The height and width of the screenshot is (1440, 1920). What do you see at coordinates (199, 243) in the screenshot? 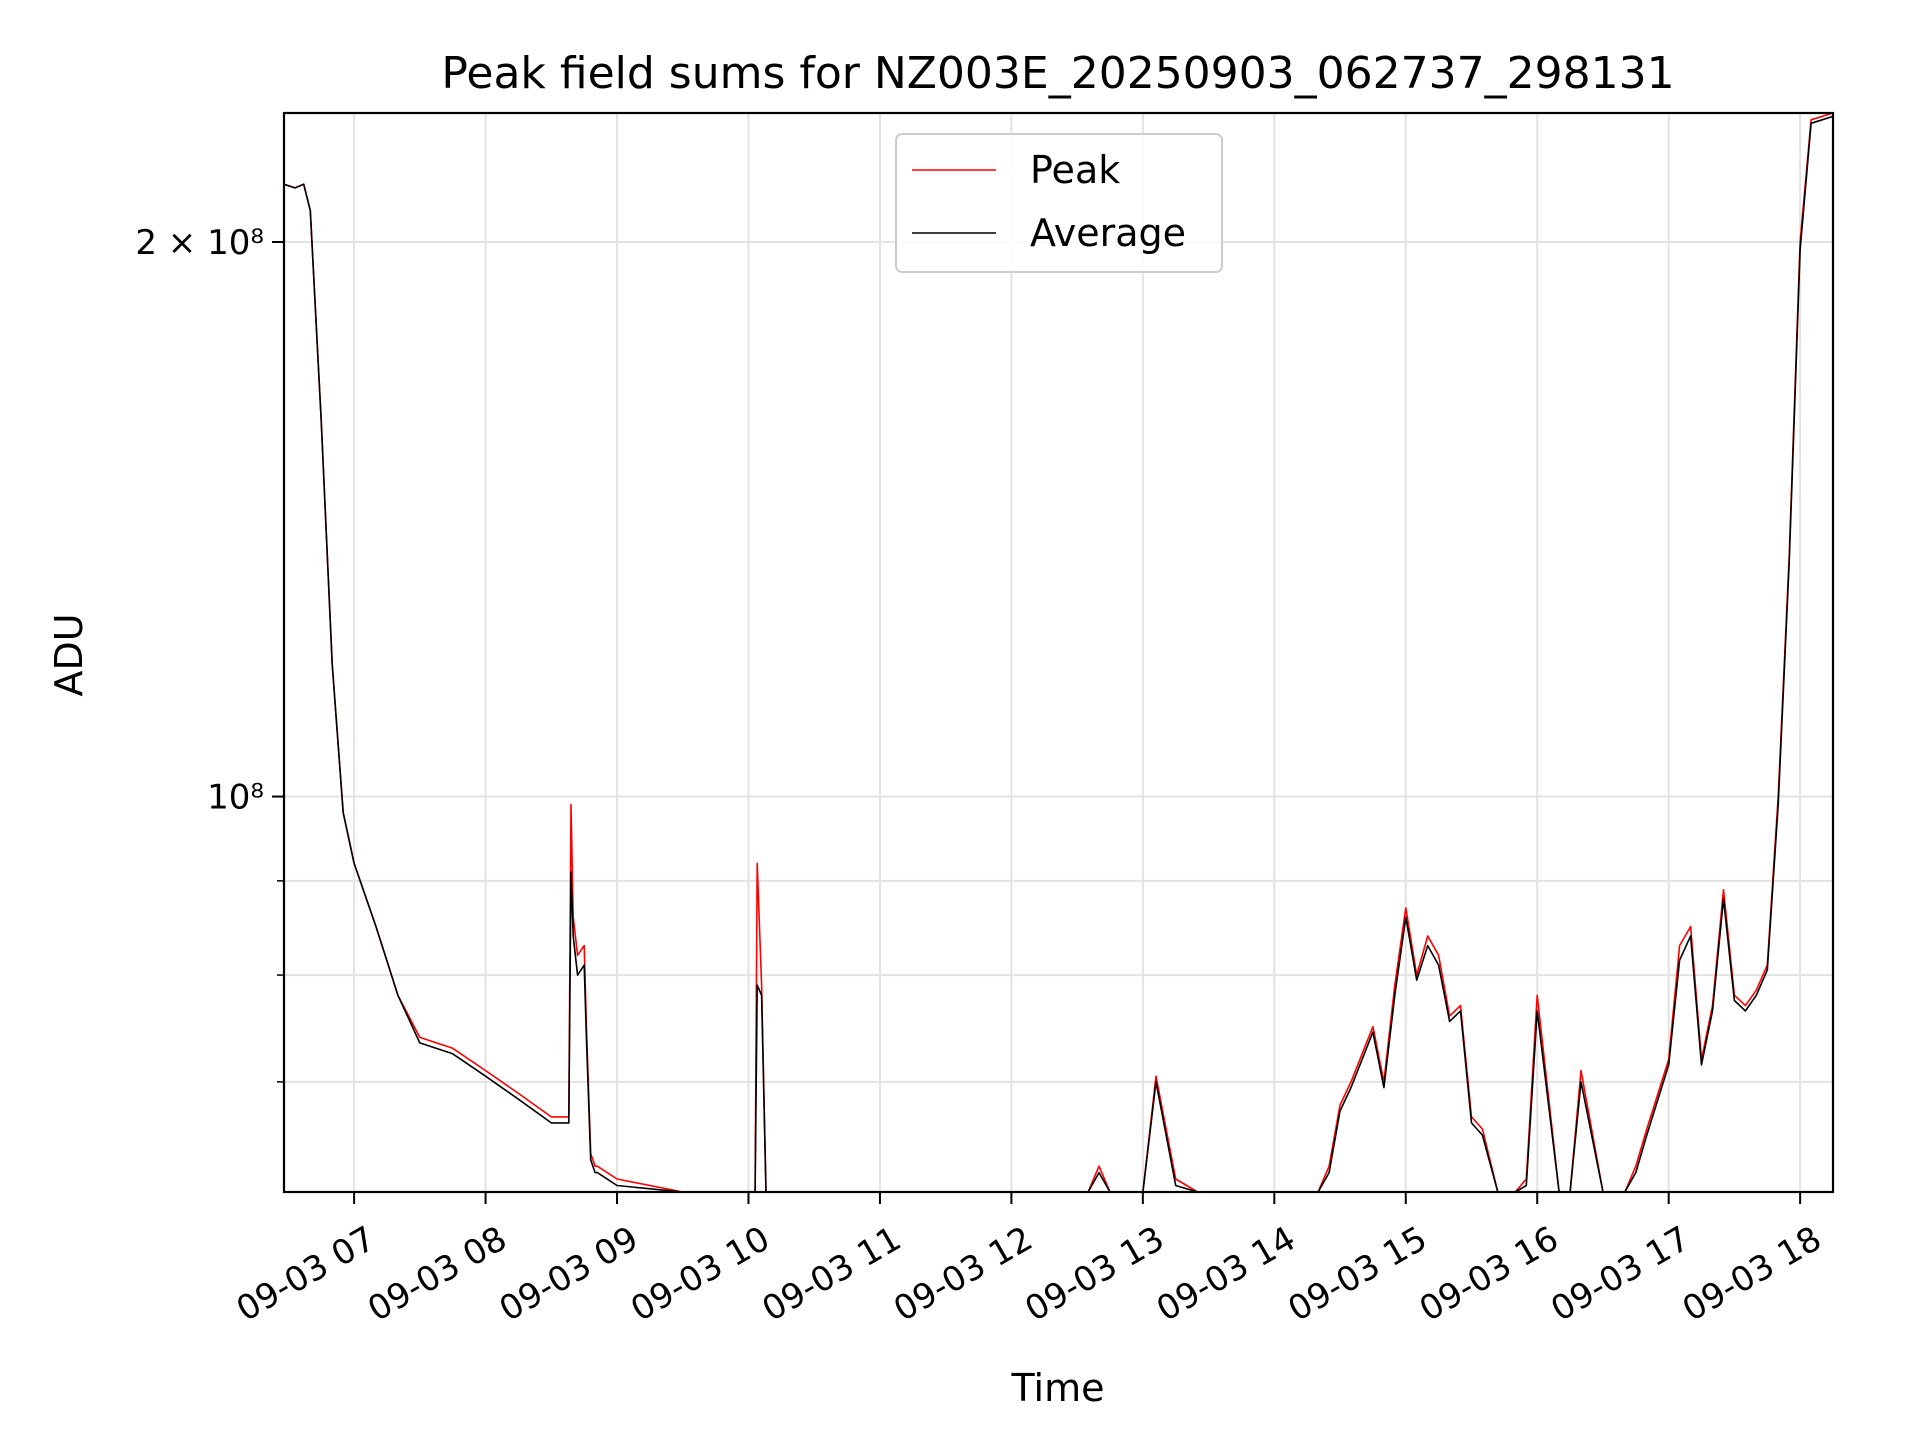
I see `y-tick-label: 2 × 10⁸` at bounding box center [199, 243].